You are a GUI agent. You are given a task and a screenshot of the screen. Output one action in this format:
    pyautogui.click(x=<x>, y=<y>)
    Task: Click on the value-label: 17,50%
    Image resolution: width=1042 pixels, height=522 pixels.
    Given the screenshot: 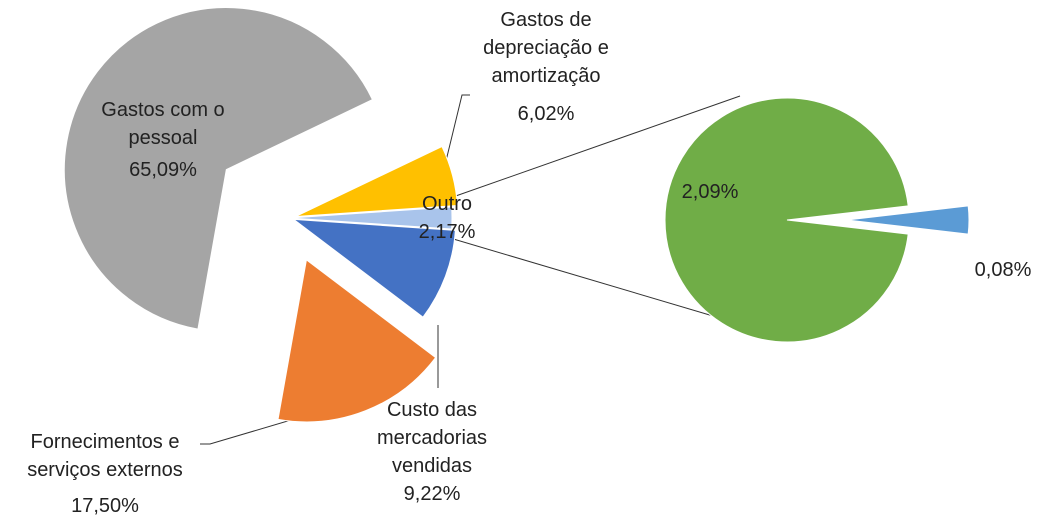 What is the action you would take?
    pyautogui.click(x=105, y=506)
    